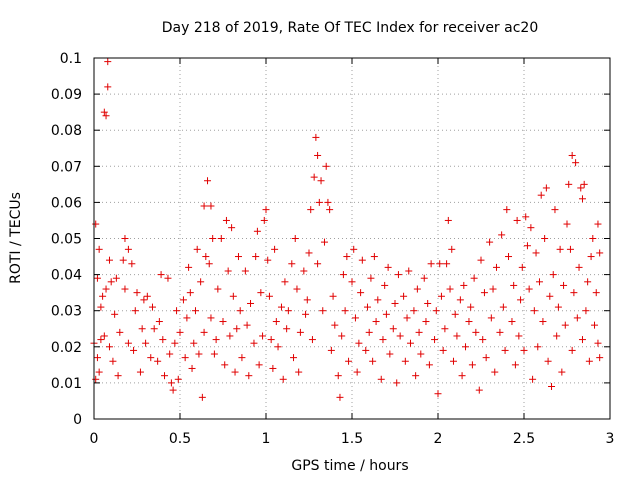 This screenshot has height=480, width=640. What do you see at coordinates (16, 238) in the screenshot?
I see `y-axis-label: ROTI / TECUs` at bounding box center [16, 238].